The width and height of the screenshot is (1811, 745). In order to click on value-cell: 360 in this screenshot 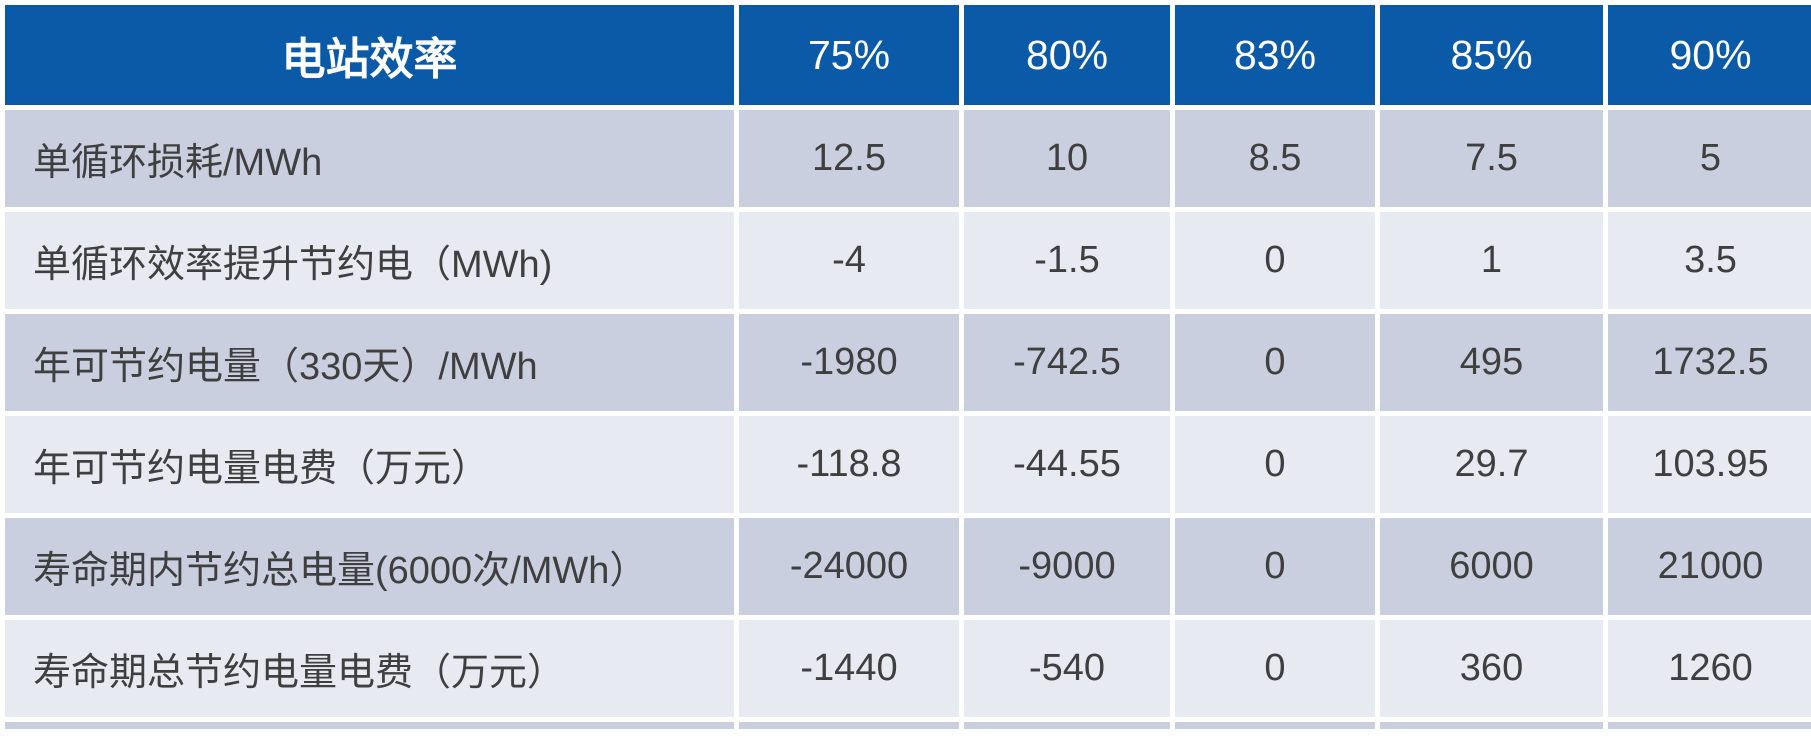, I will do `click(1491, 668)`.